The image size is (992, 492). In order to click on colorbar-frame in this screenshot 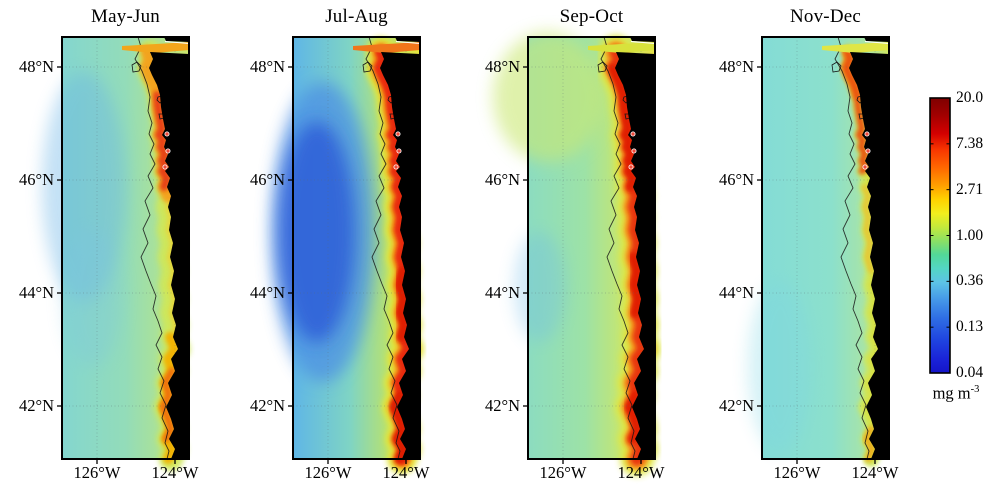, I will do `click(940, 235)`.